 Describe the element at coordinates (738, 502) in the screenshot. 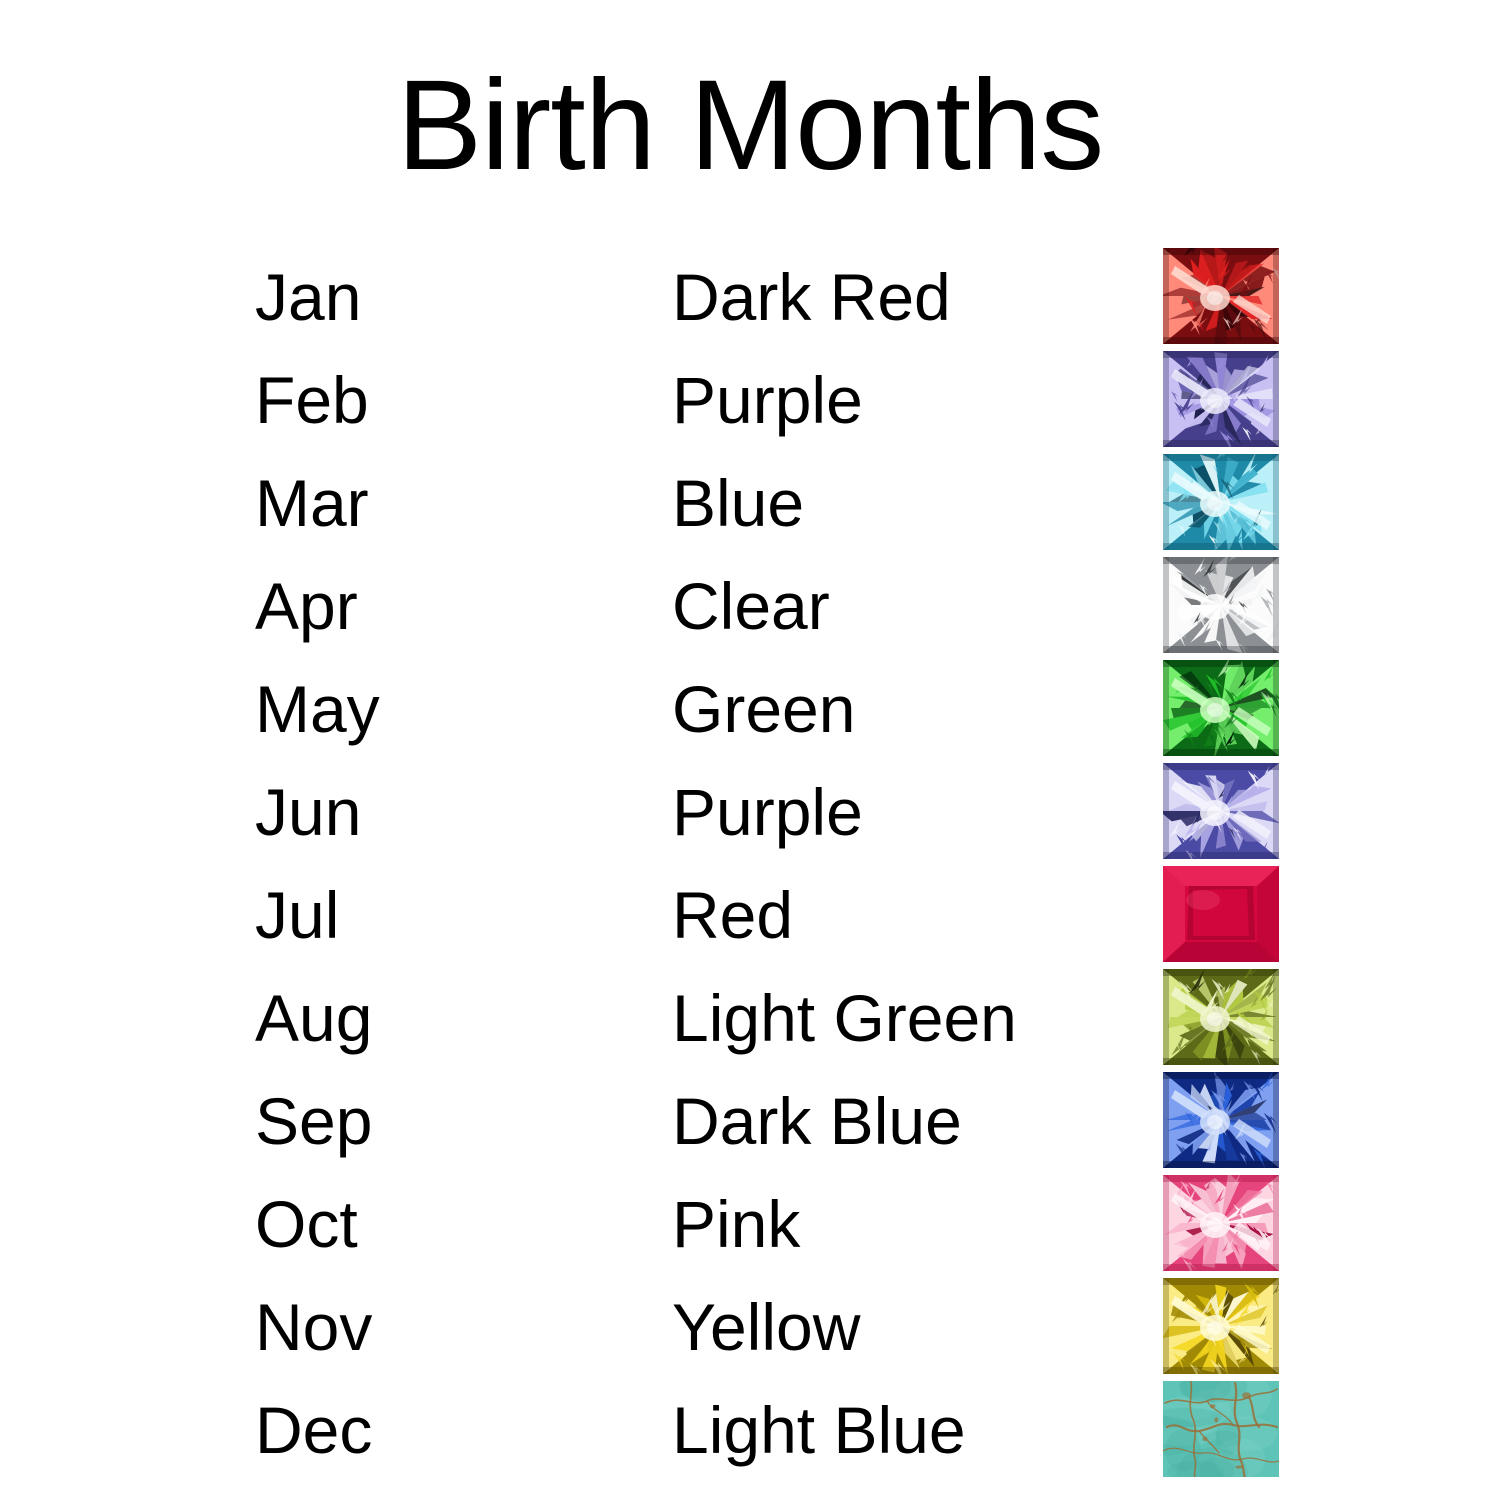

I see `color-label: Blue` at that location.